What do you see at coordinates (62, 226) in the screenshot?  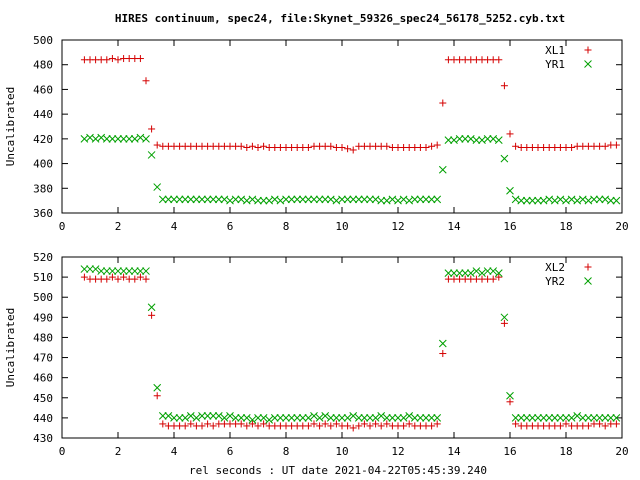 I see `x-tick-label: 0` at bounding box center [62, 226].